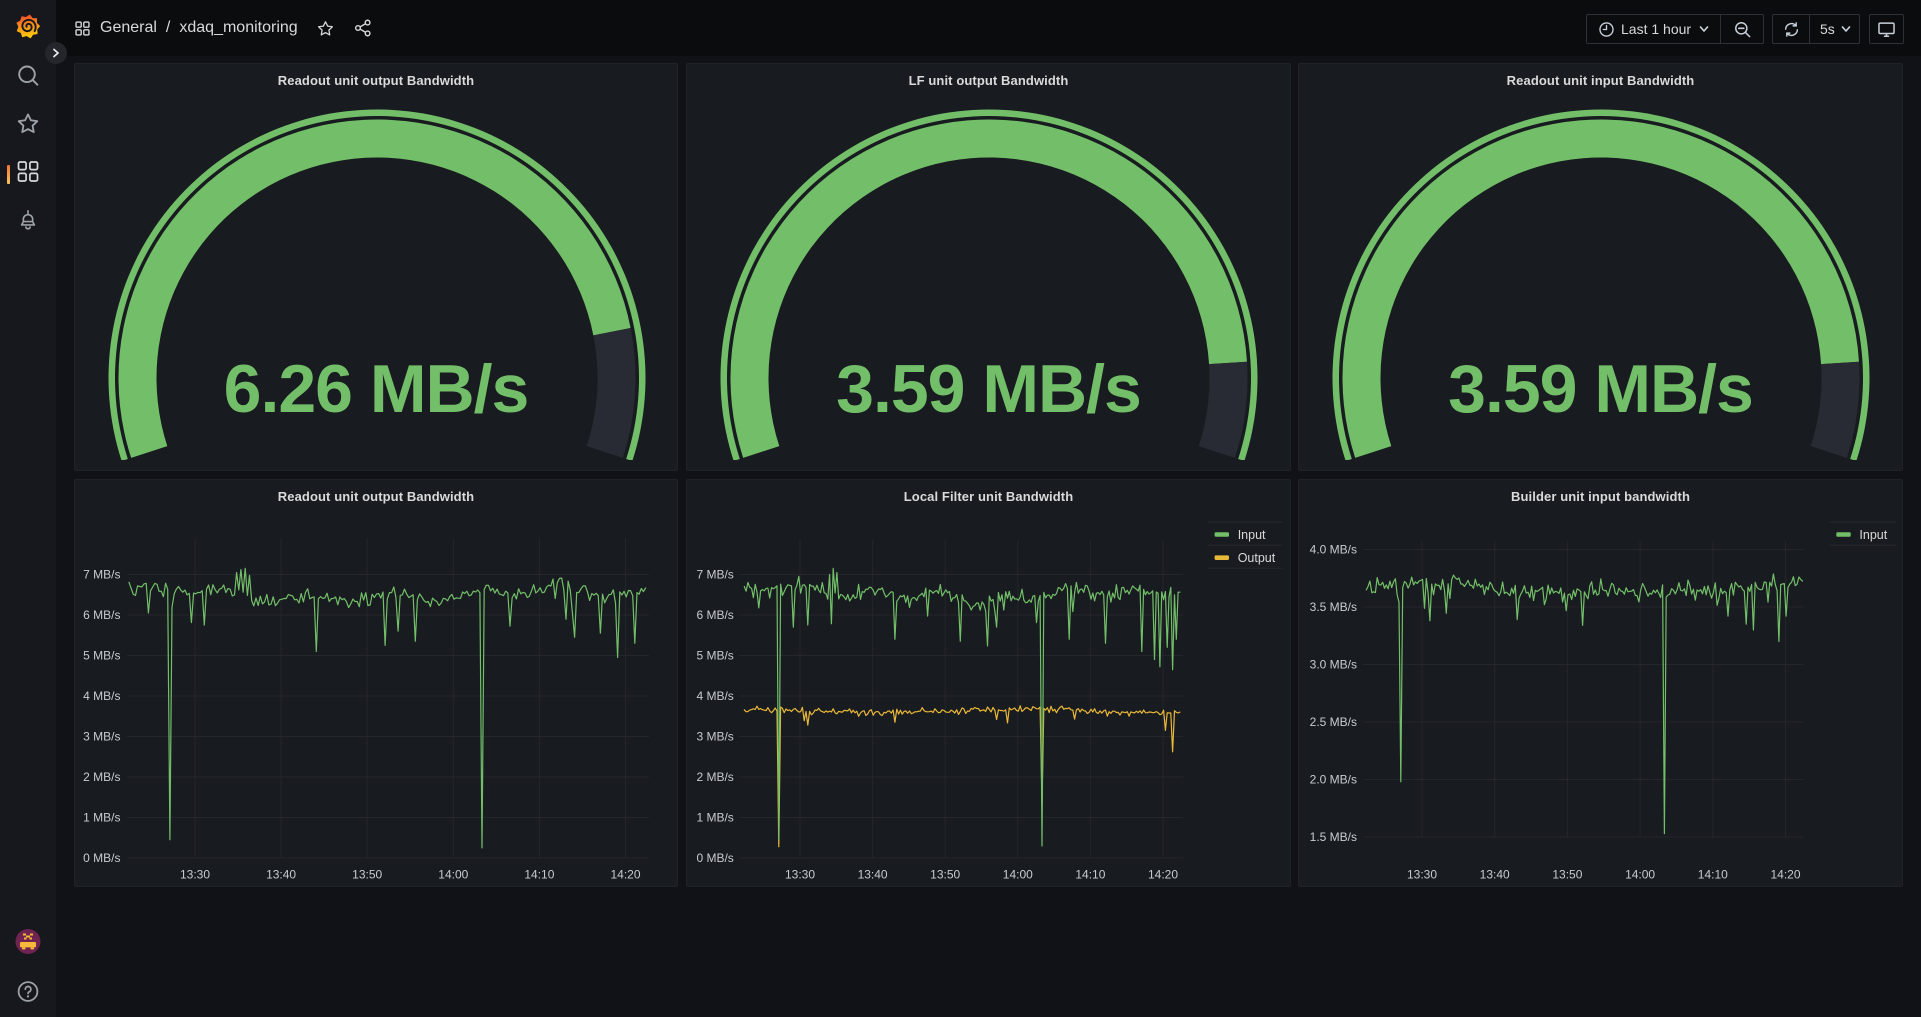  Describe the element at coordinates (1333, 837) in the screenshot. I see `svg-text: 1.5 MB/s` at that location.